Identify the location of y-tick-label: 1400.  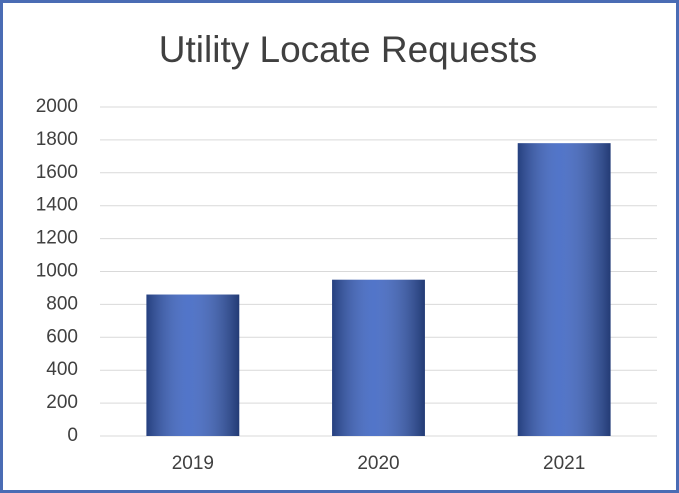
(57, 205).